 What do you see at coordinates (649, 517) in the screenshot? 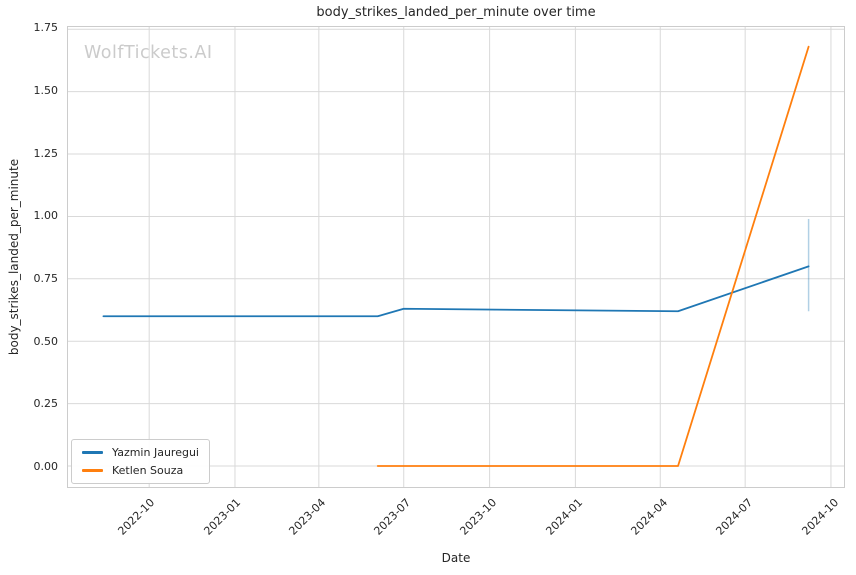
I see `x-tick-label: 2024-04` at bounding box center [649, 517].